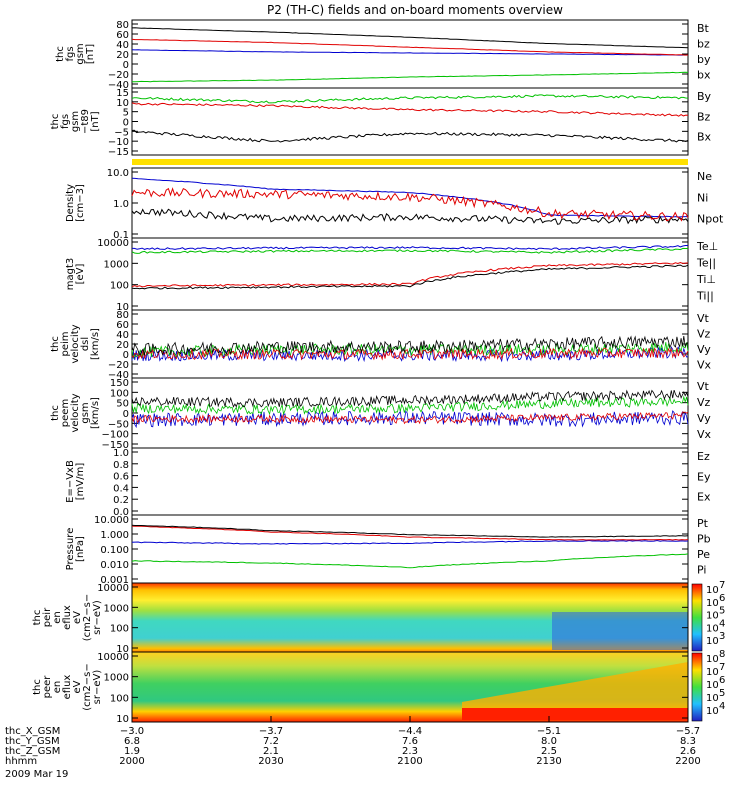 The height and width of the screenshot is (800, 750). I want to click on series-Ni, so click(410, 216).